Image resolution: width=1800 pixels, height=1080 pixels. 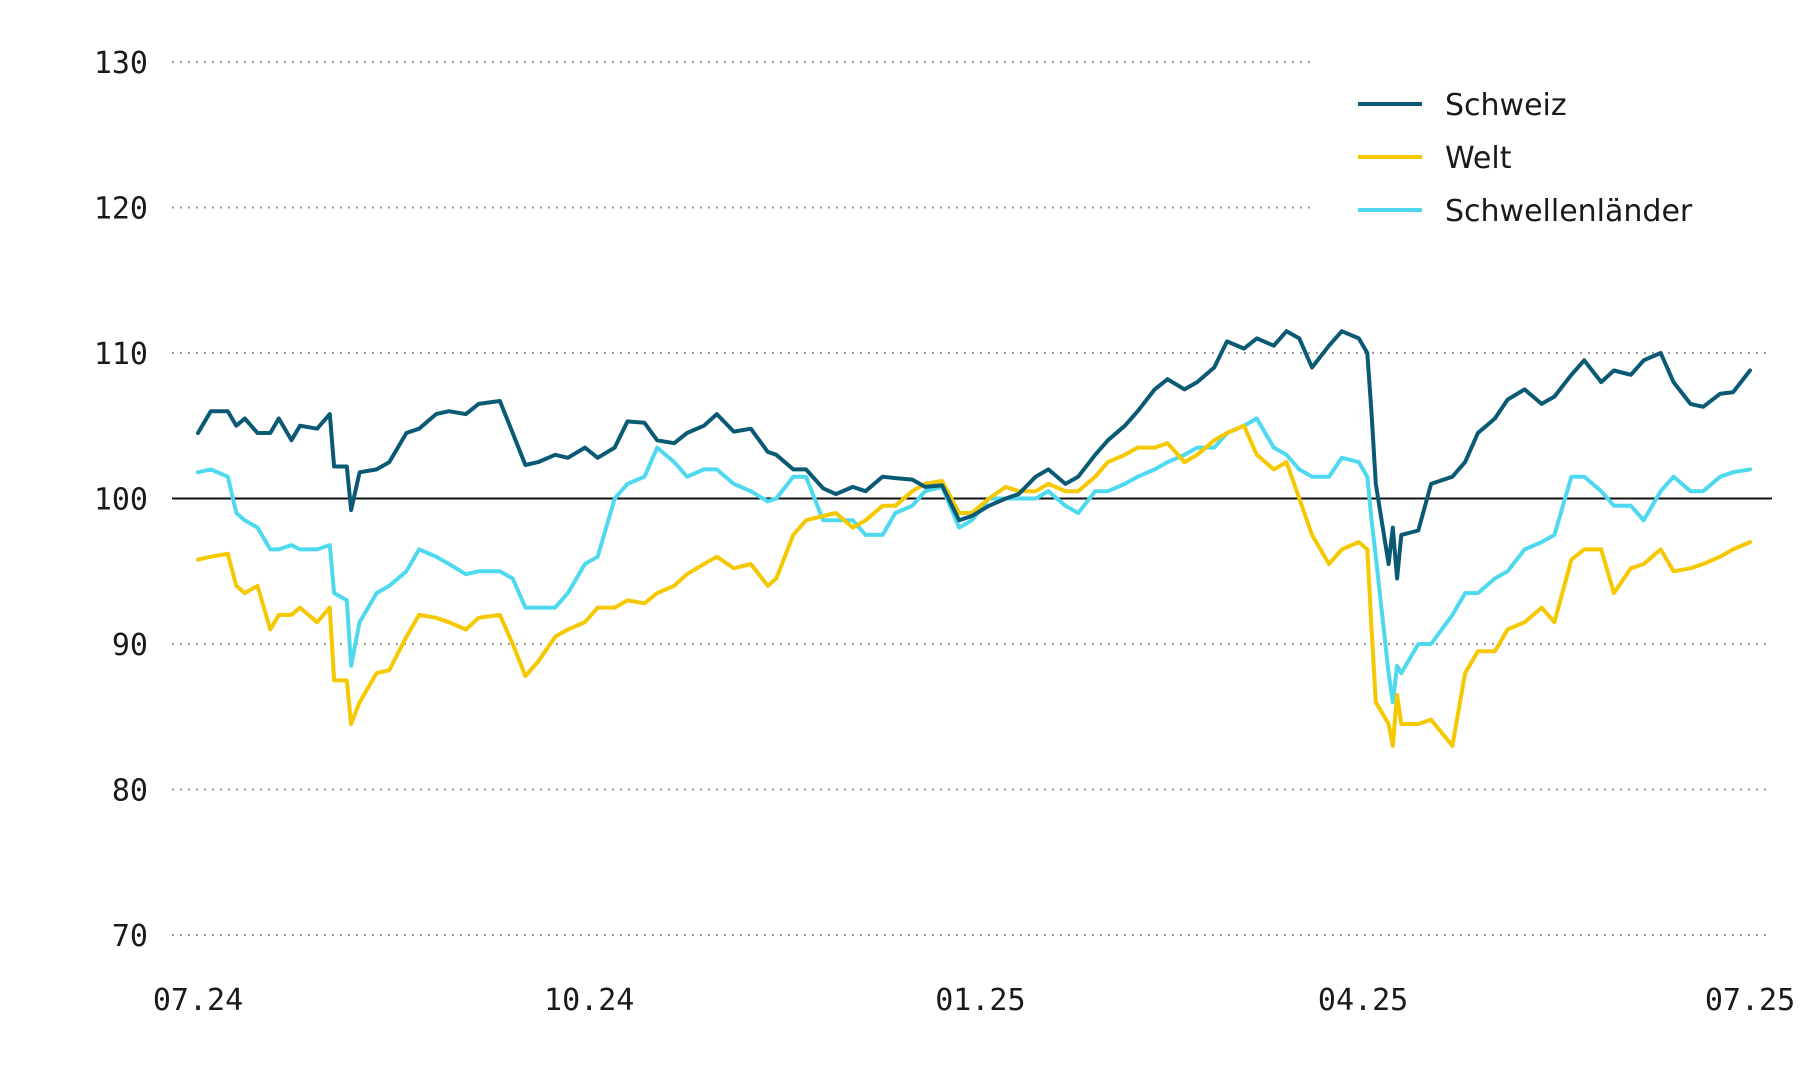 I want to click on legend: Schweiz Welt Schwellenländer, so click(x=1525, y=158).